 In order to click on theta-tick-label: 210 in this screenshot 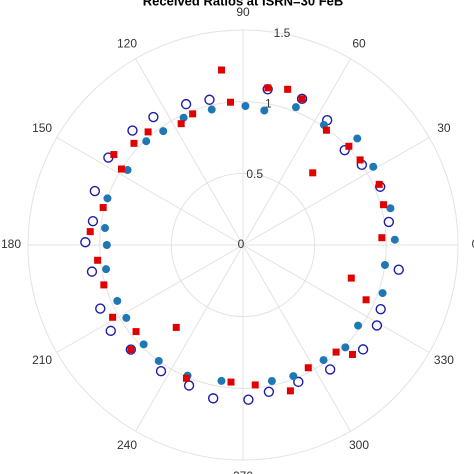, I will do `click(42, 360)`.